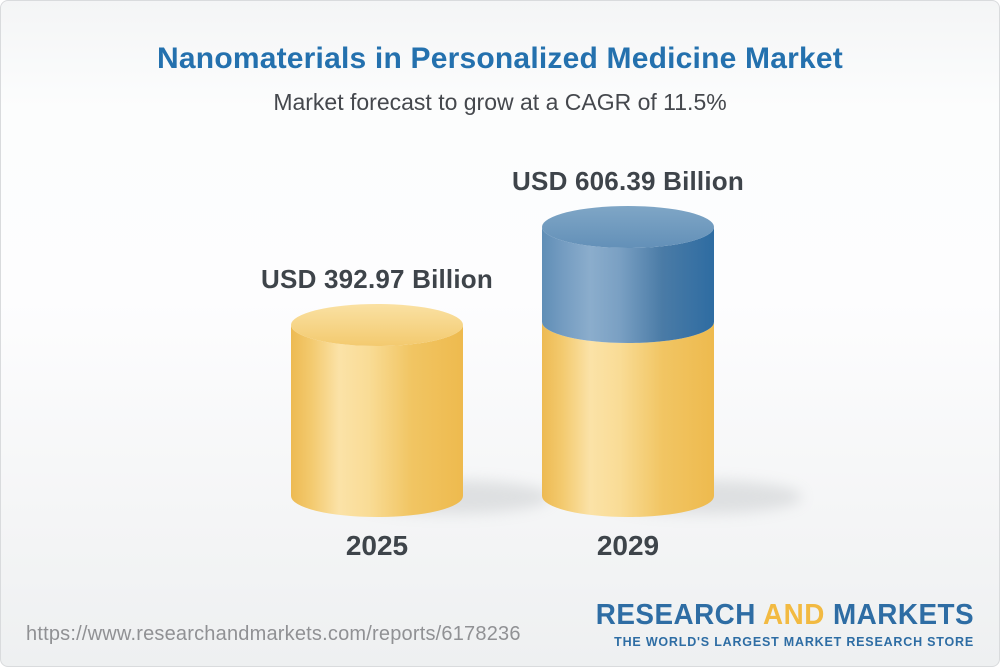 Image resolution: width=1000 pixels, height=667 pixels. I want to click on logo-word-and: AND, so click(793, 615).